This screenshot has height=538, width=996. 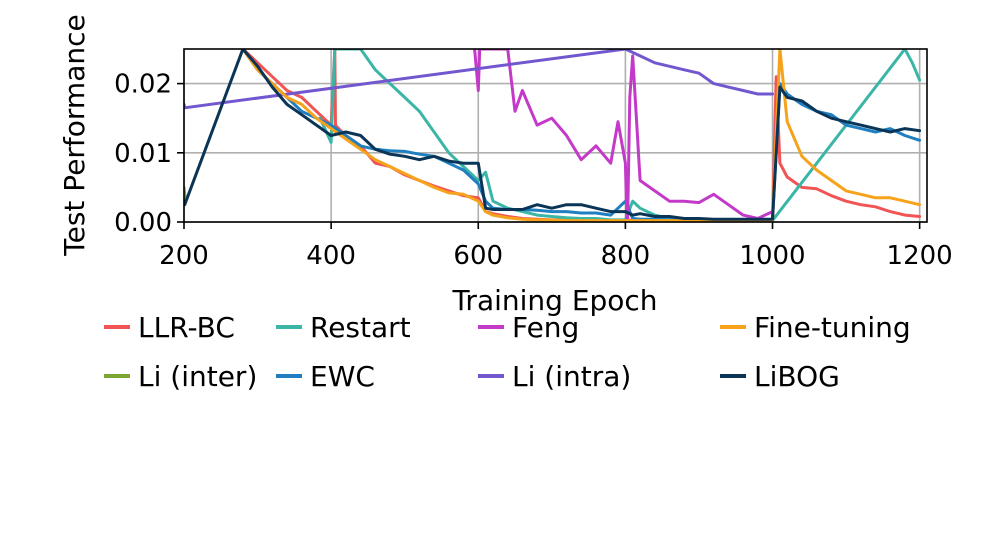 I want to click on y-tick-label-2: 0.02, so click(x=143, y=85).